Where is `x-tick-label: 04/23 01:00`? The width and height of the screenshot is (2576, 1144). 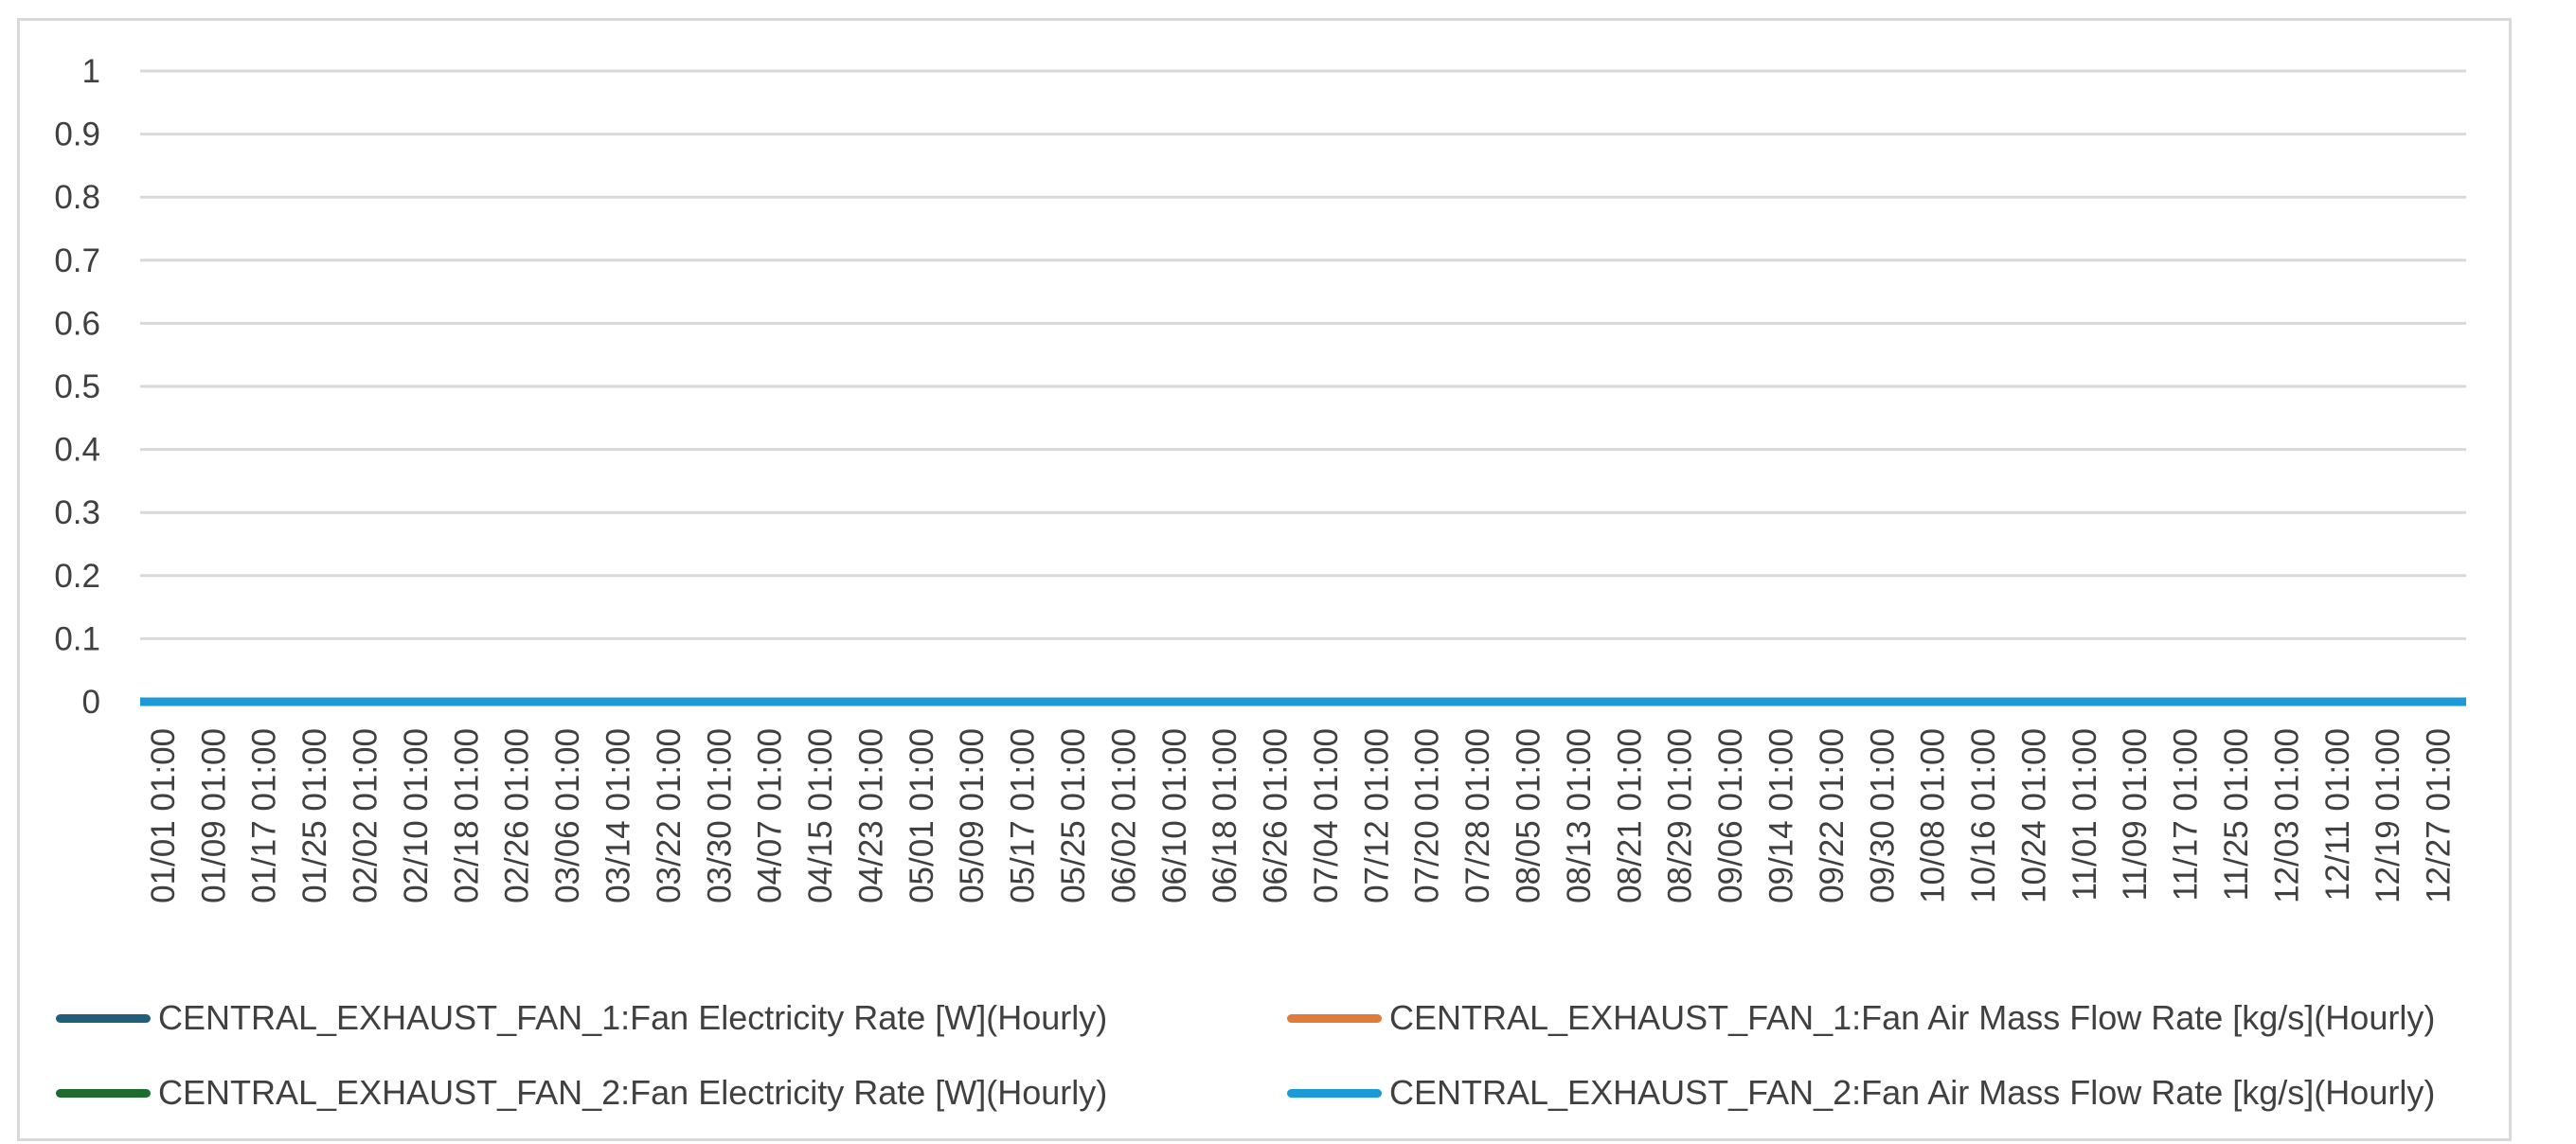 x-tick-label: 04/23 01:00 is located at coordinates (870, 815).